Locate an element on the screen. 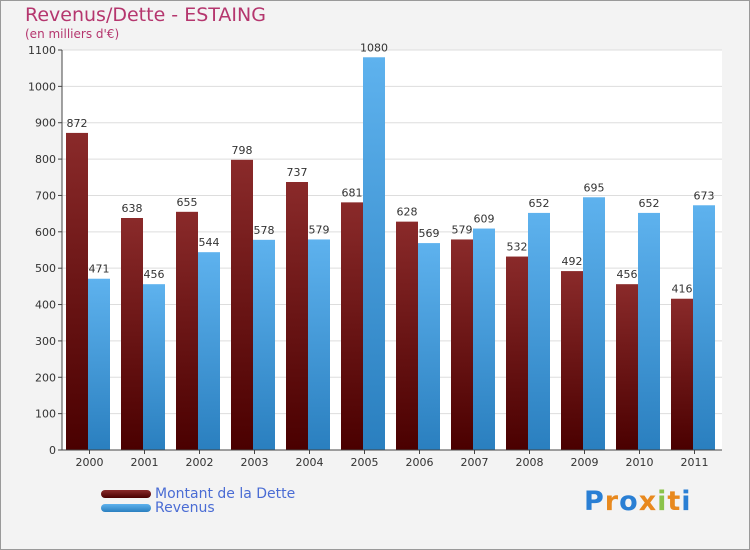 The width and height of the screenshot is (750, 550). data-label-debt: 532 is located at coordinates (517, 247).